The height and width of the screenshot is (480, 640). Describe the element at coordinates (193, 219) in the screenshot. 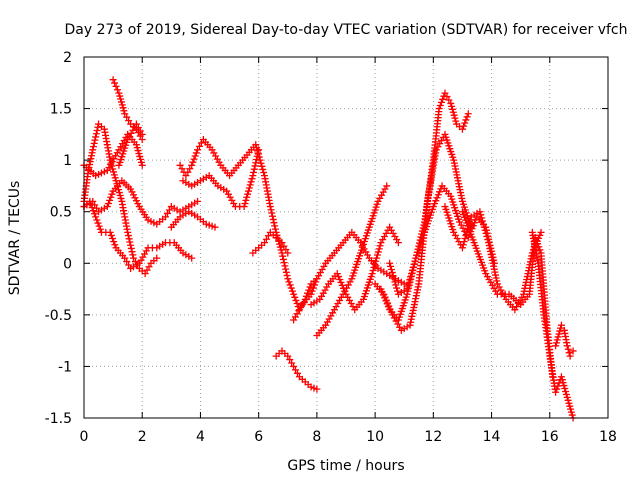

I see `series-track-i` at that location.